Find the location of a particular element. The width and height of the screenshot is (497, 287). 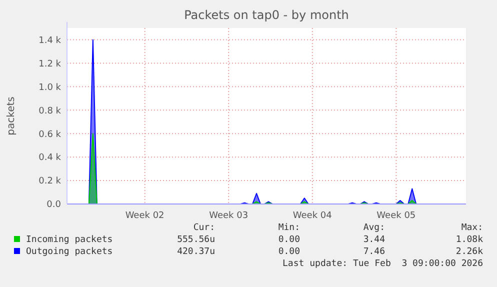

y-tick-label: 0.8 k is located at coordinates (50, 111).